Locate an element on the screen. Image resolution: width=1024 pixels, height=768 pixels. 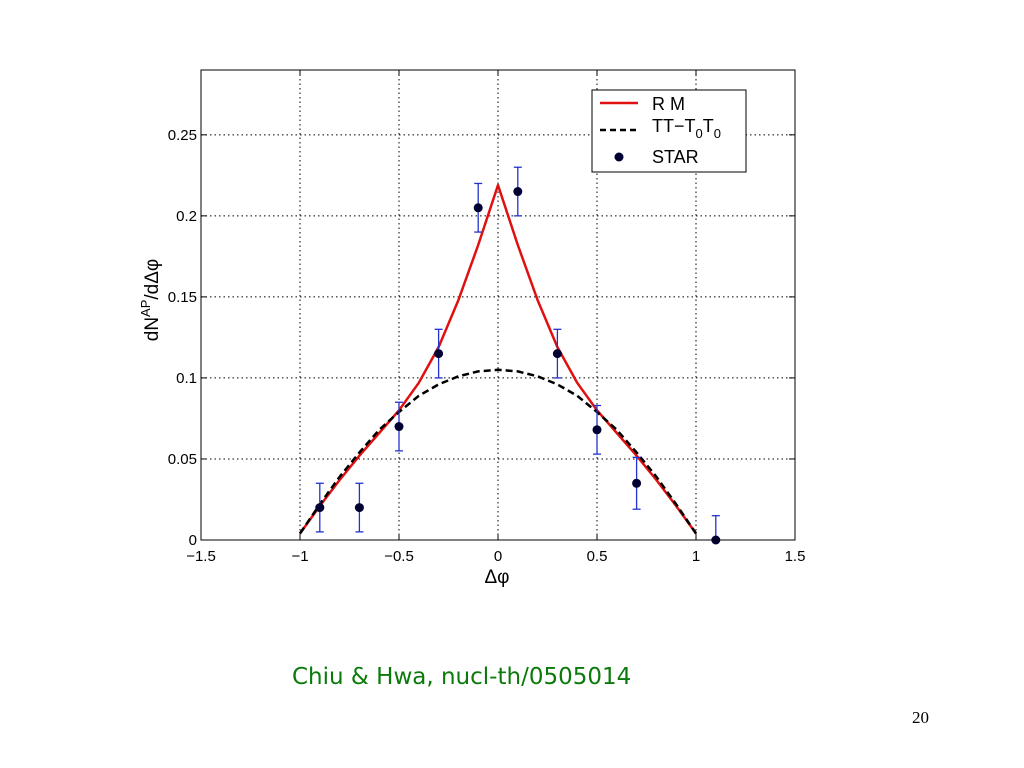
y-tick-label: 0.1 is located at coordinates (186, 378).